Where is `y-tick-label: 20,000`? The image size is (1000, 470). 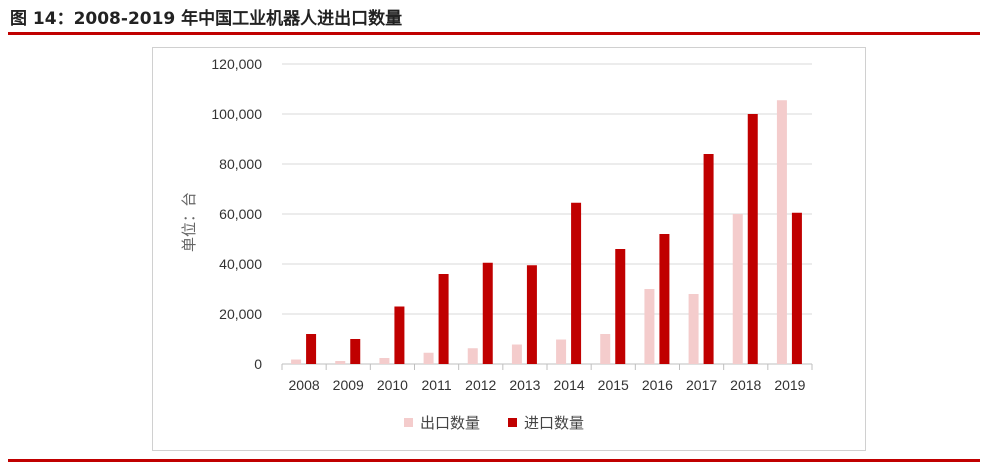 y-tick-label: 20,000 is located at coordinates (240, 314).